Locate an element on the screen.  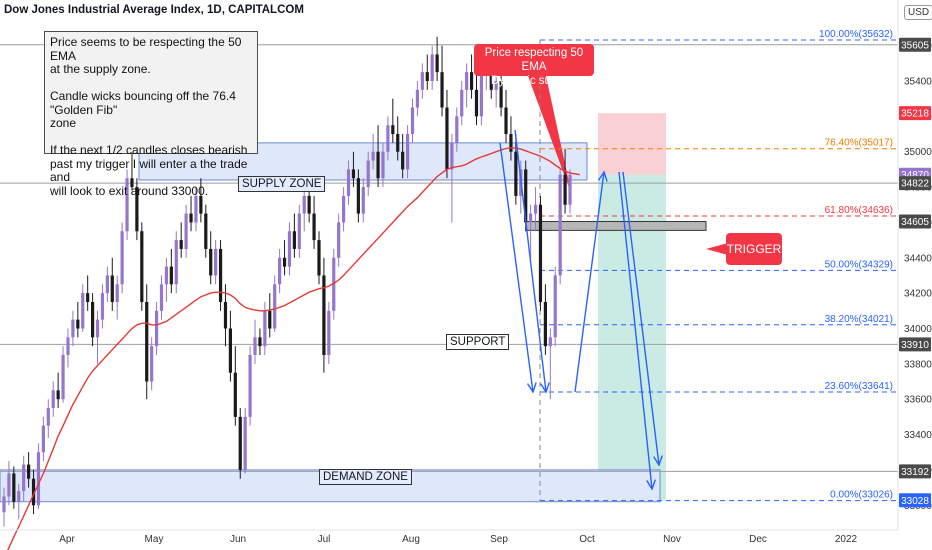
demand-zone-label: DEMAND ZONE is located at coordinates (365, 477).